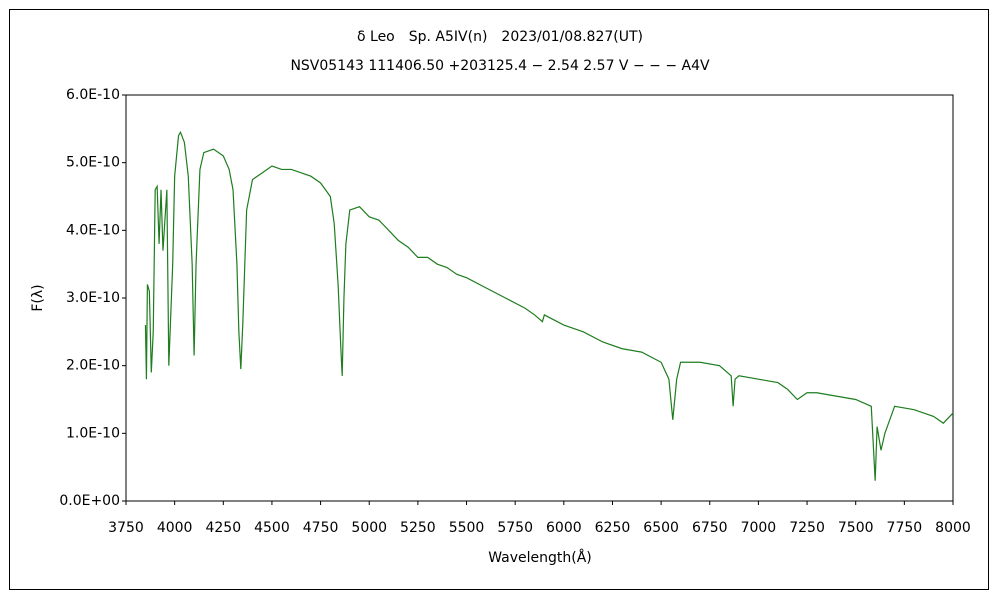  What do you see at coordinates (807, 528) in the screenshot?
I see `x-tick-label: 7250` at bounding box center [807, 528].